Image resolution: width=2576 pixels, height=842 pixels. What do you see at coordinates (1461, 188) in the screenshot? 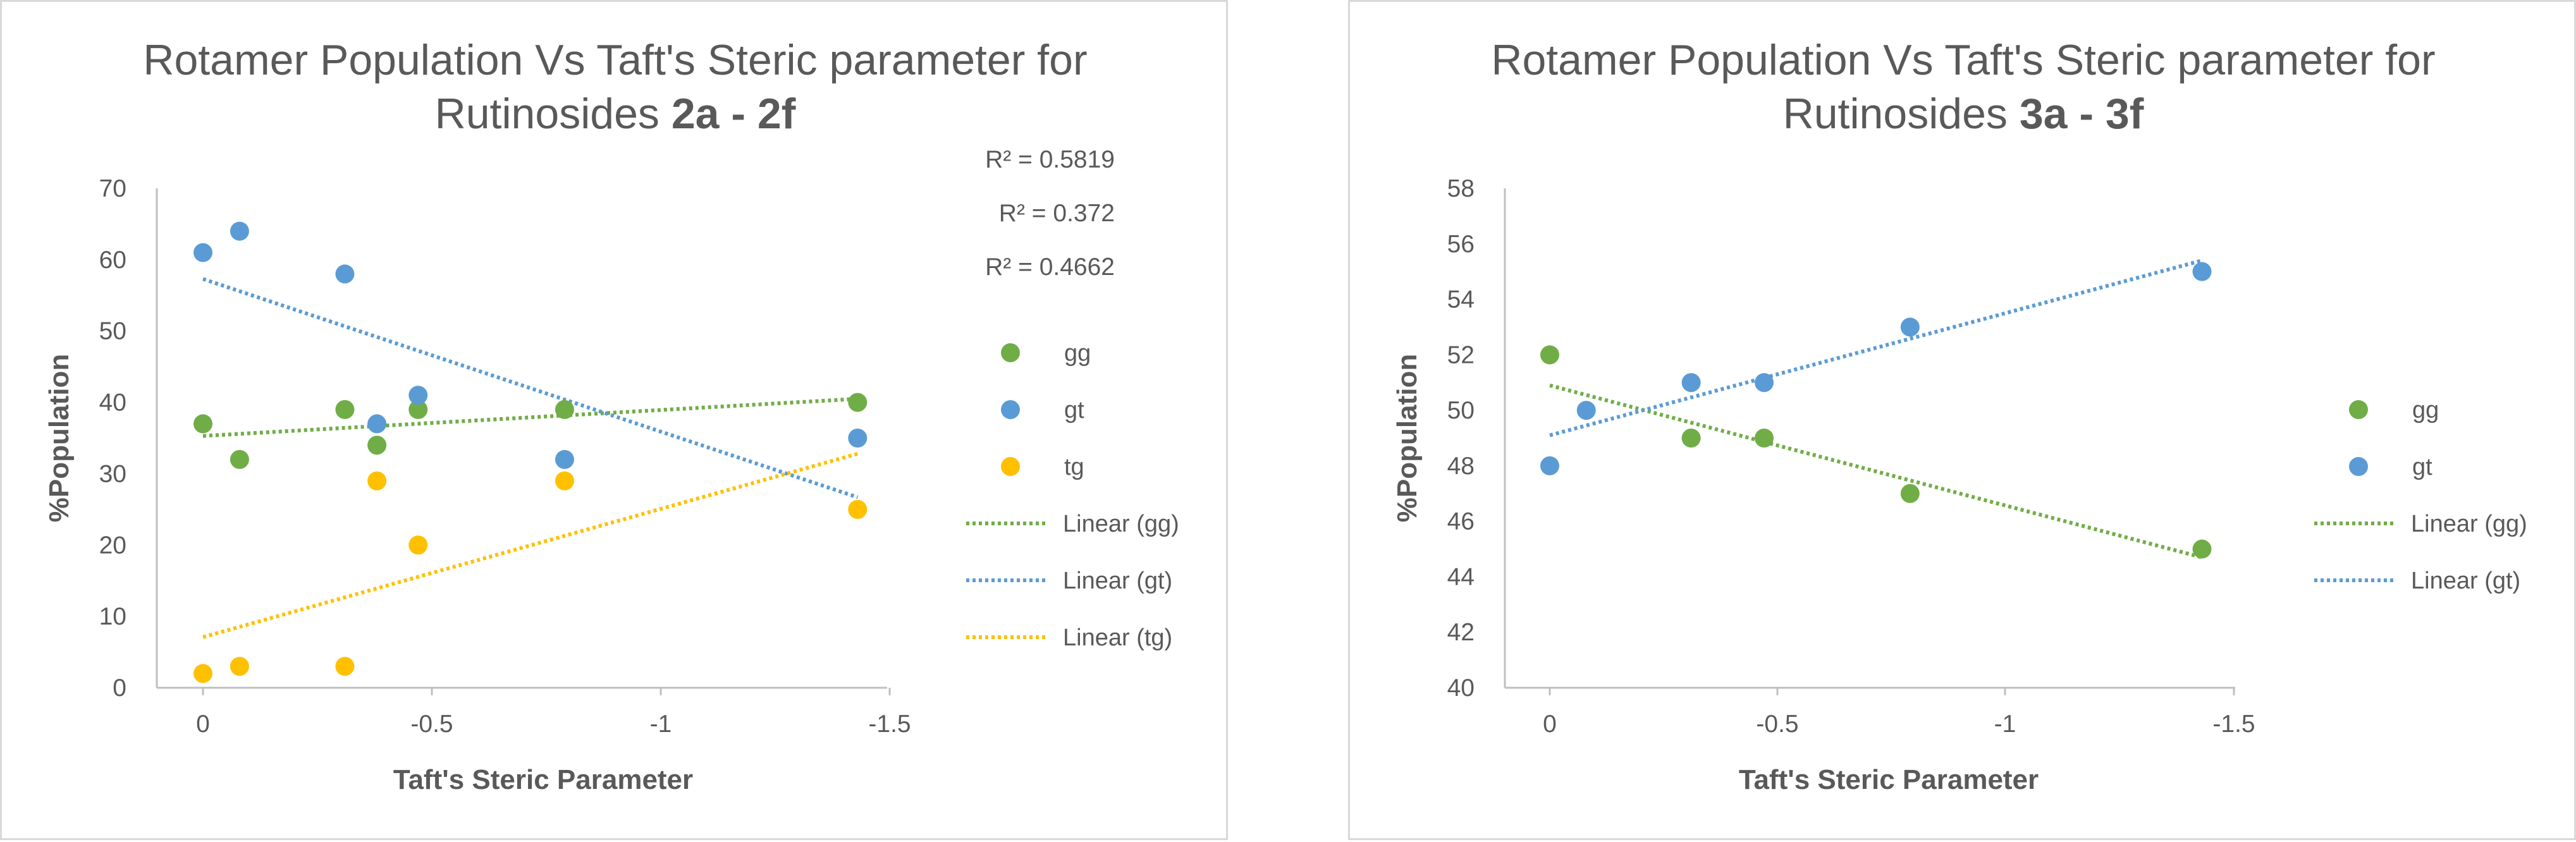
I see `y-tick-label: 58` at bounding box center [1461, 188].